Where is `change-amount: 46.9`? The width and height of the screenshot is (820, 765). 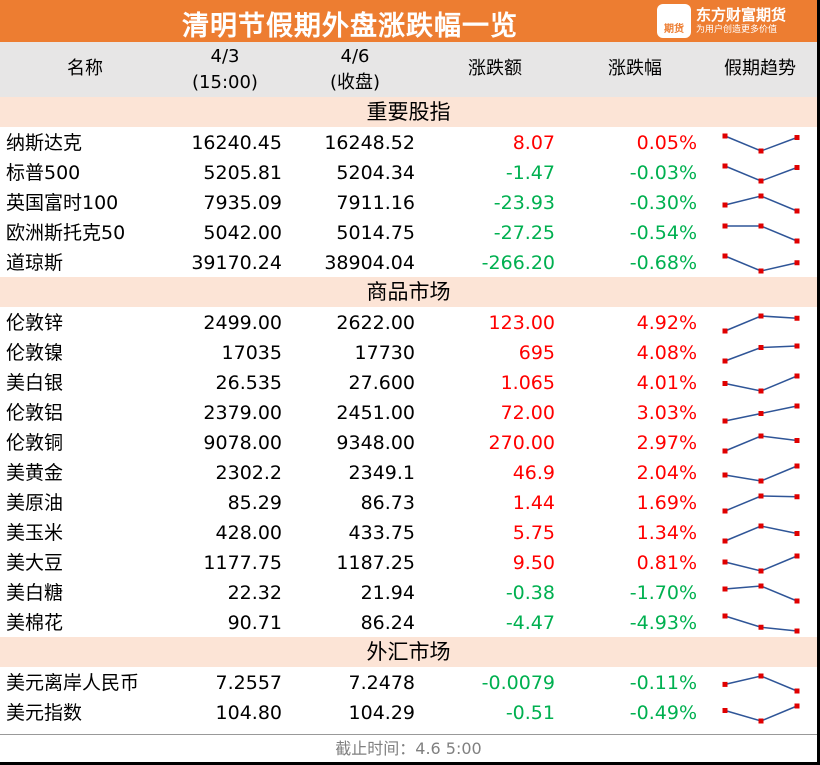
change-amount: 46.9 is located at coordinates (533, 473).